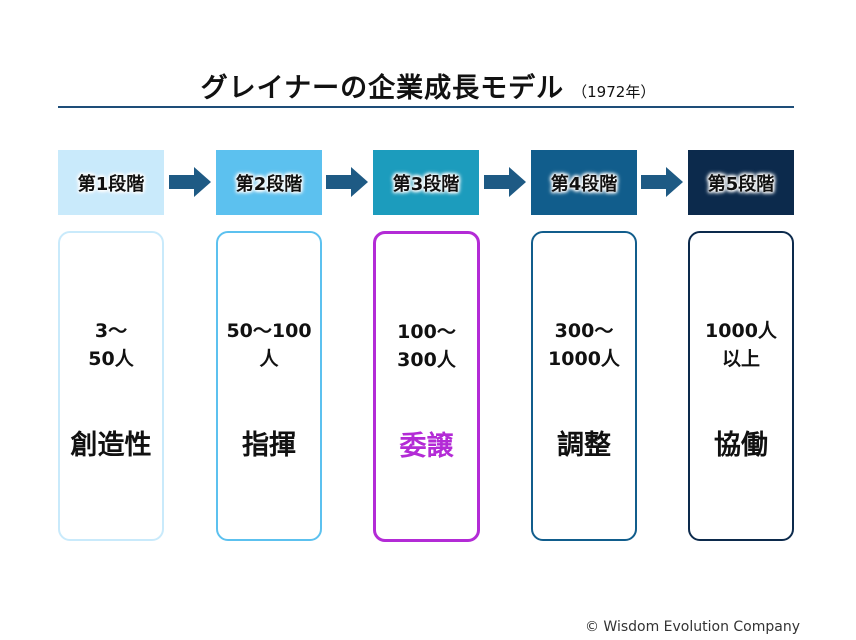  What do you see at coordinates (584, 182) in the screenshot?
I see `stage-4-header: 第4段階` at bounding box center [584, 182].